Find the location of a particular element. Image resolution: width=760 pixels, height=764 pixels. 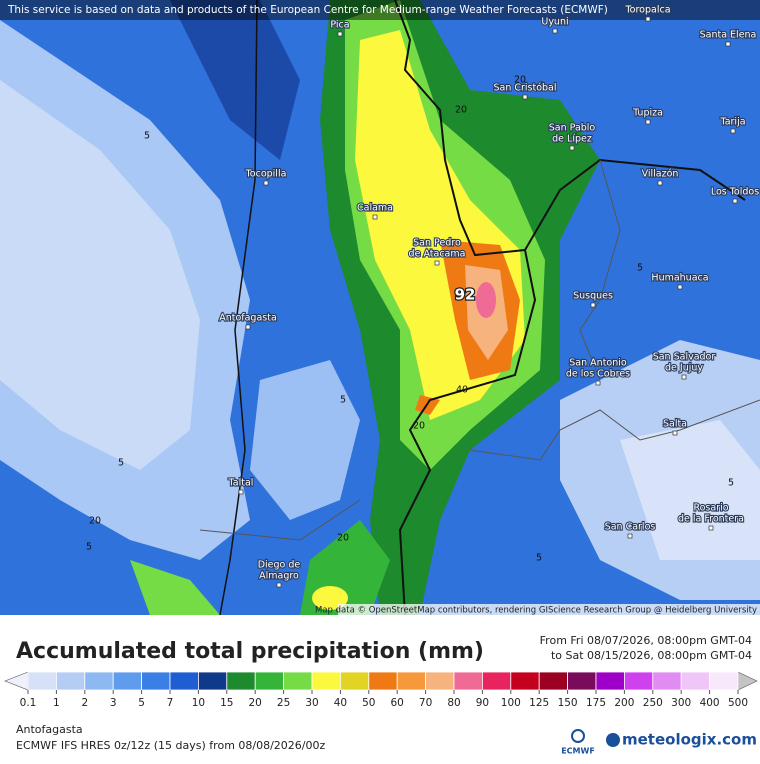

colorbar-label: 400 is located at coordinates (710, 703).